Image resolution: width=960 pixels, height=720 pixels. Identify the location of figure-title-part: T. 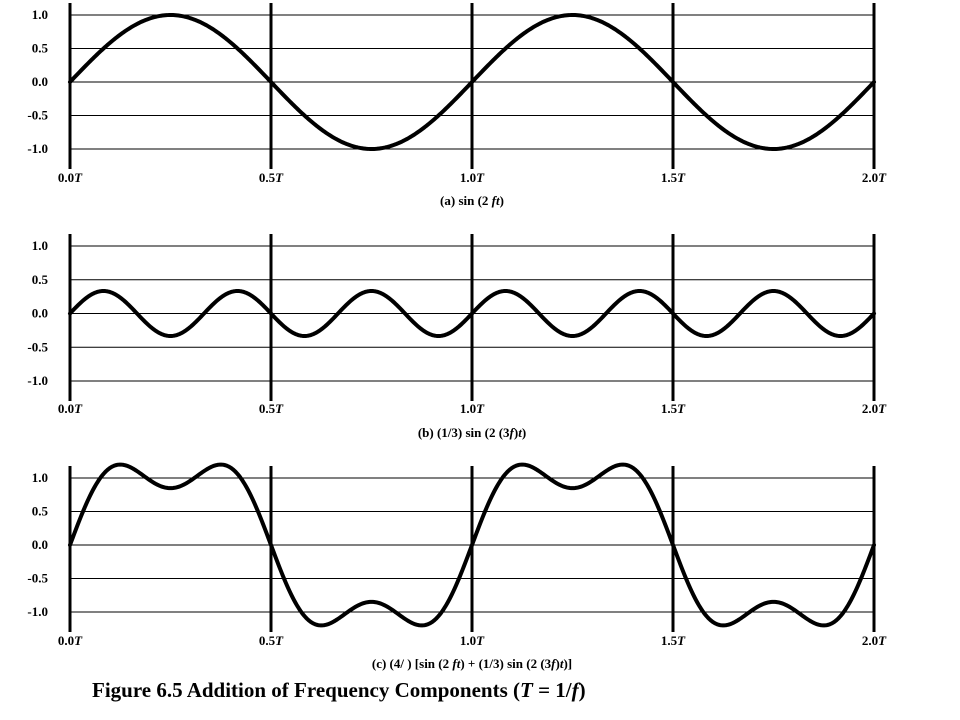
(527, 690).